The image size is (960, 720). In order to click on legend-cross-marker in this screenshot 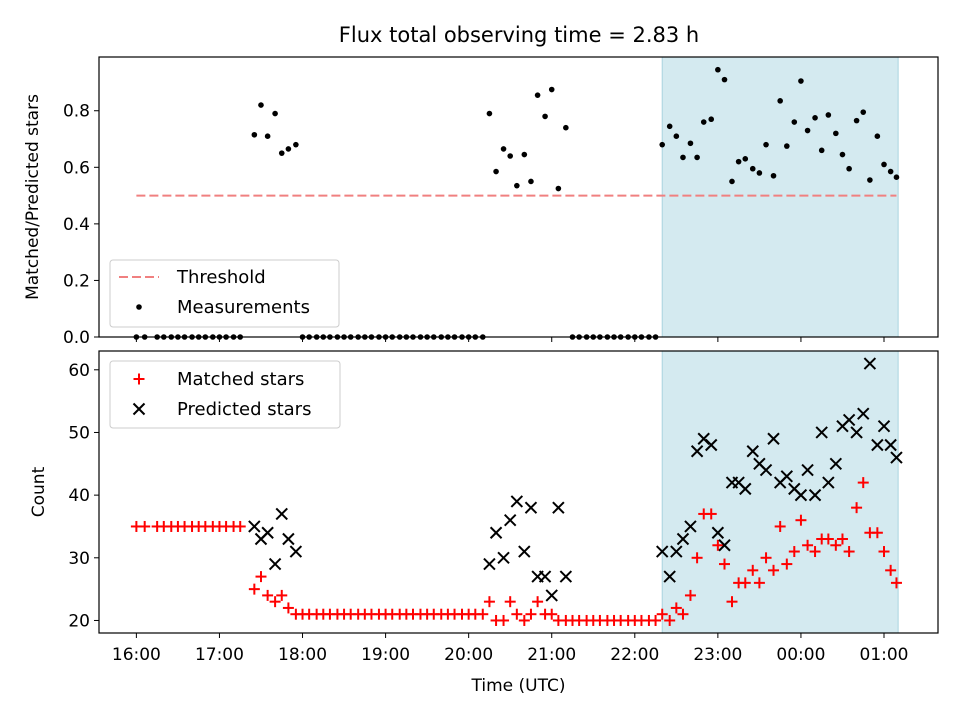, I will do `click(139, 409)`.